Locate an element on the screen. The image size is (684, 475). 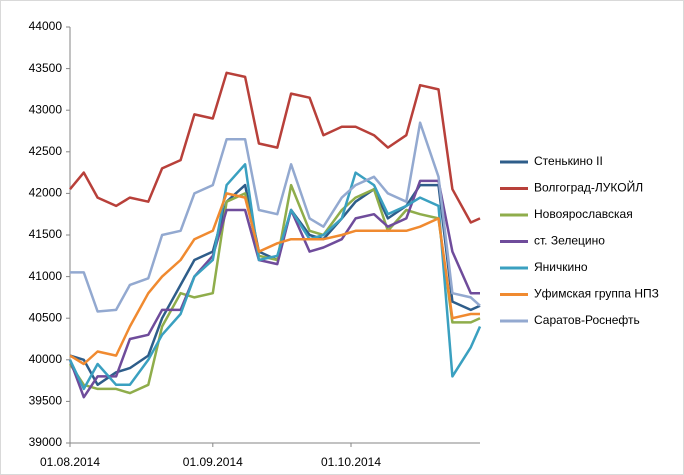
y-tick-label: 43000 is located at coordinates (46, 109).